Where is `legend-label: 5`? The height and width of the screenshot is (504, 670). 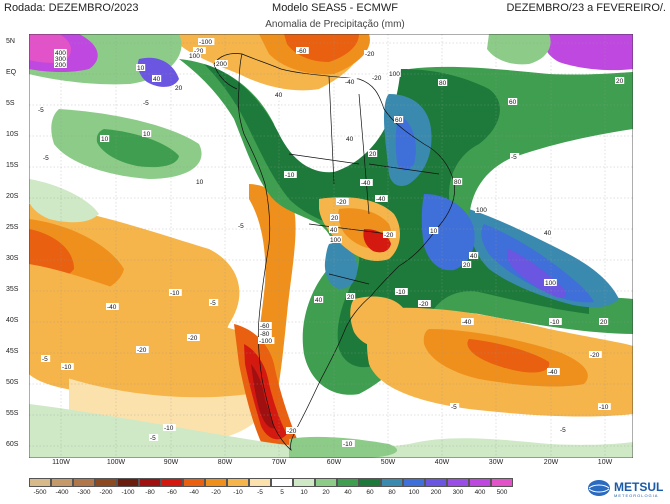 legend-label: 5 is located at coordinates (282, 492).